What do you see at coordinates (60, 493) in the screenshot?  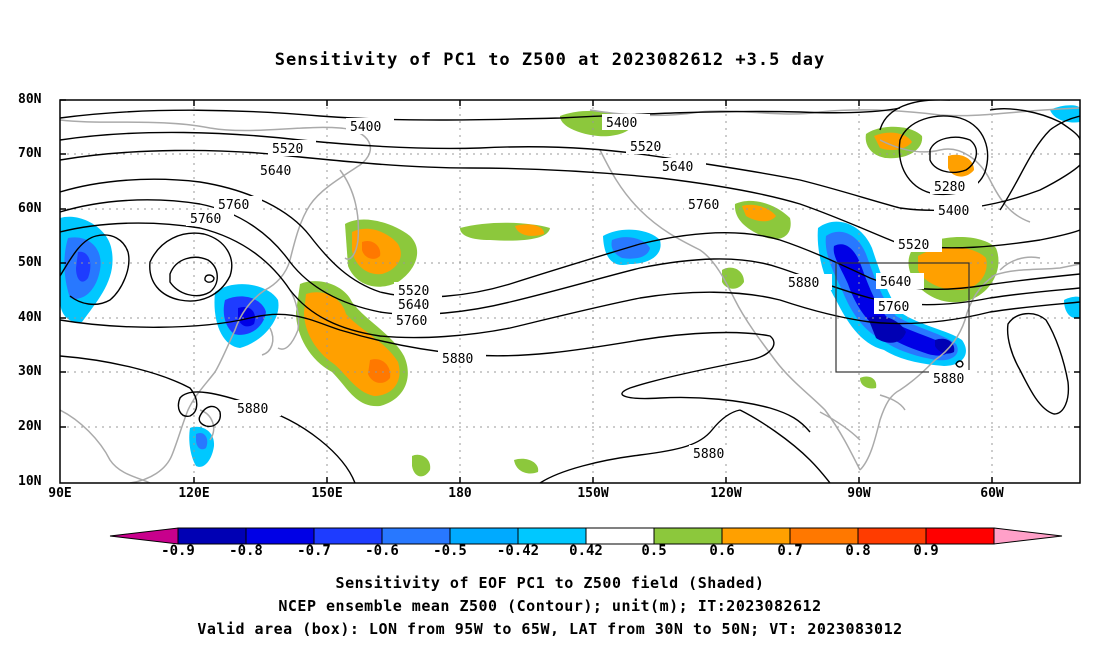 I see `lon-label: 90E` at bounding box center [60, 493].